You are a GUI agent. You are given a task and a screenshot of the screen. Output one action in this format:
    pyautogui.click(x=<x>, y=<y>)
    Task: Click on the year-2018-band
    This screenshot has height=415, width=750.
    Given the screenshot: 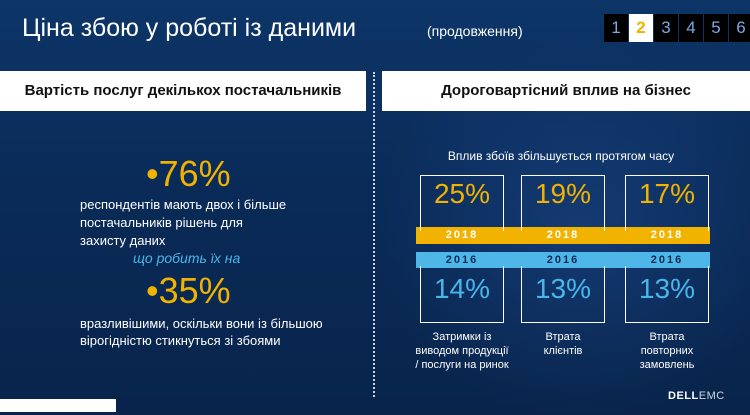 What is the action you would take?
    pyautogui.click(x=563, y=235)
    